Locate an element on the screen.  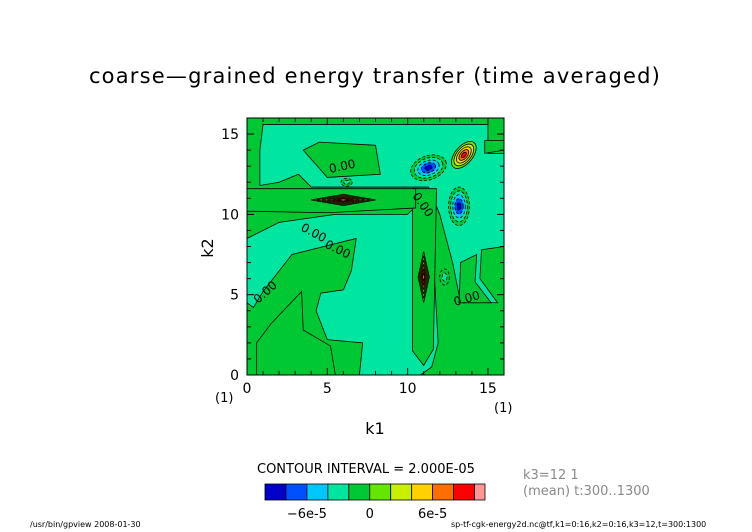
contour-label: 0.00 is located at coordinates (342, 166).